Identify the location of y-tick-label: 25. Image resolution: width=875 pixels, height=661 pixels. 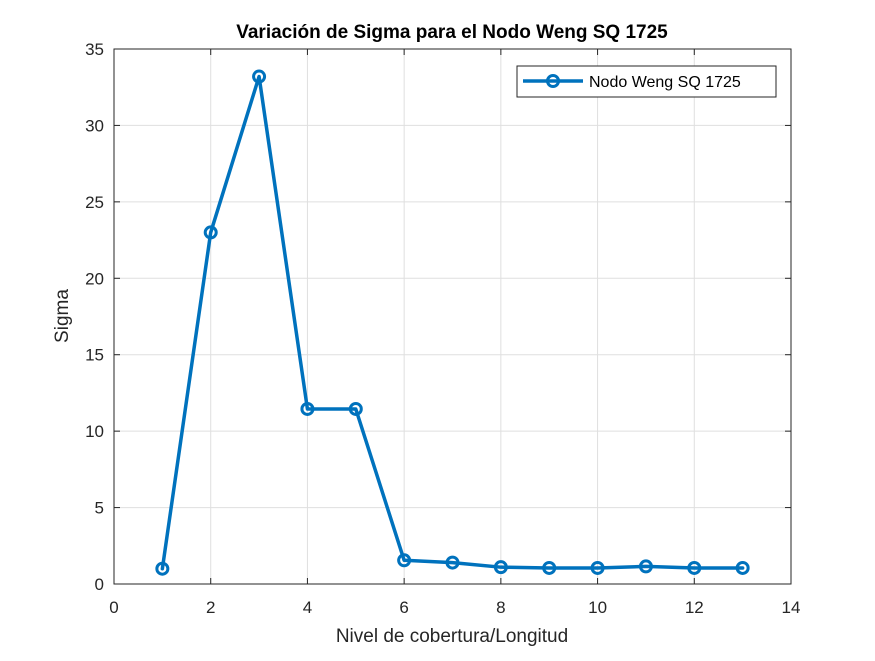
(94, 202).